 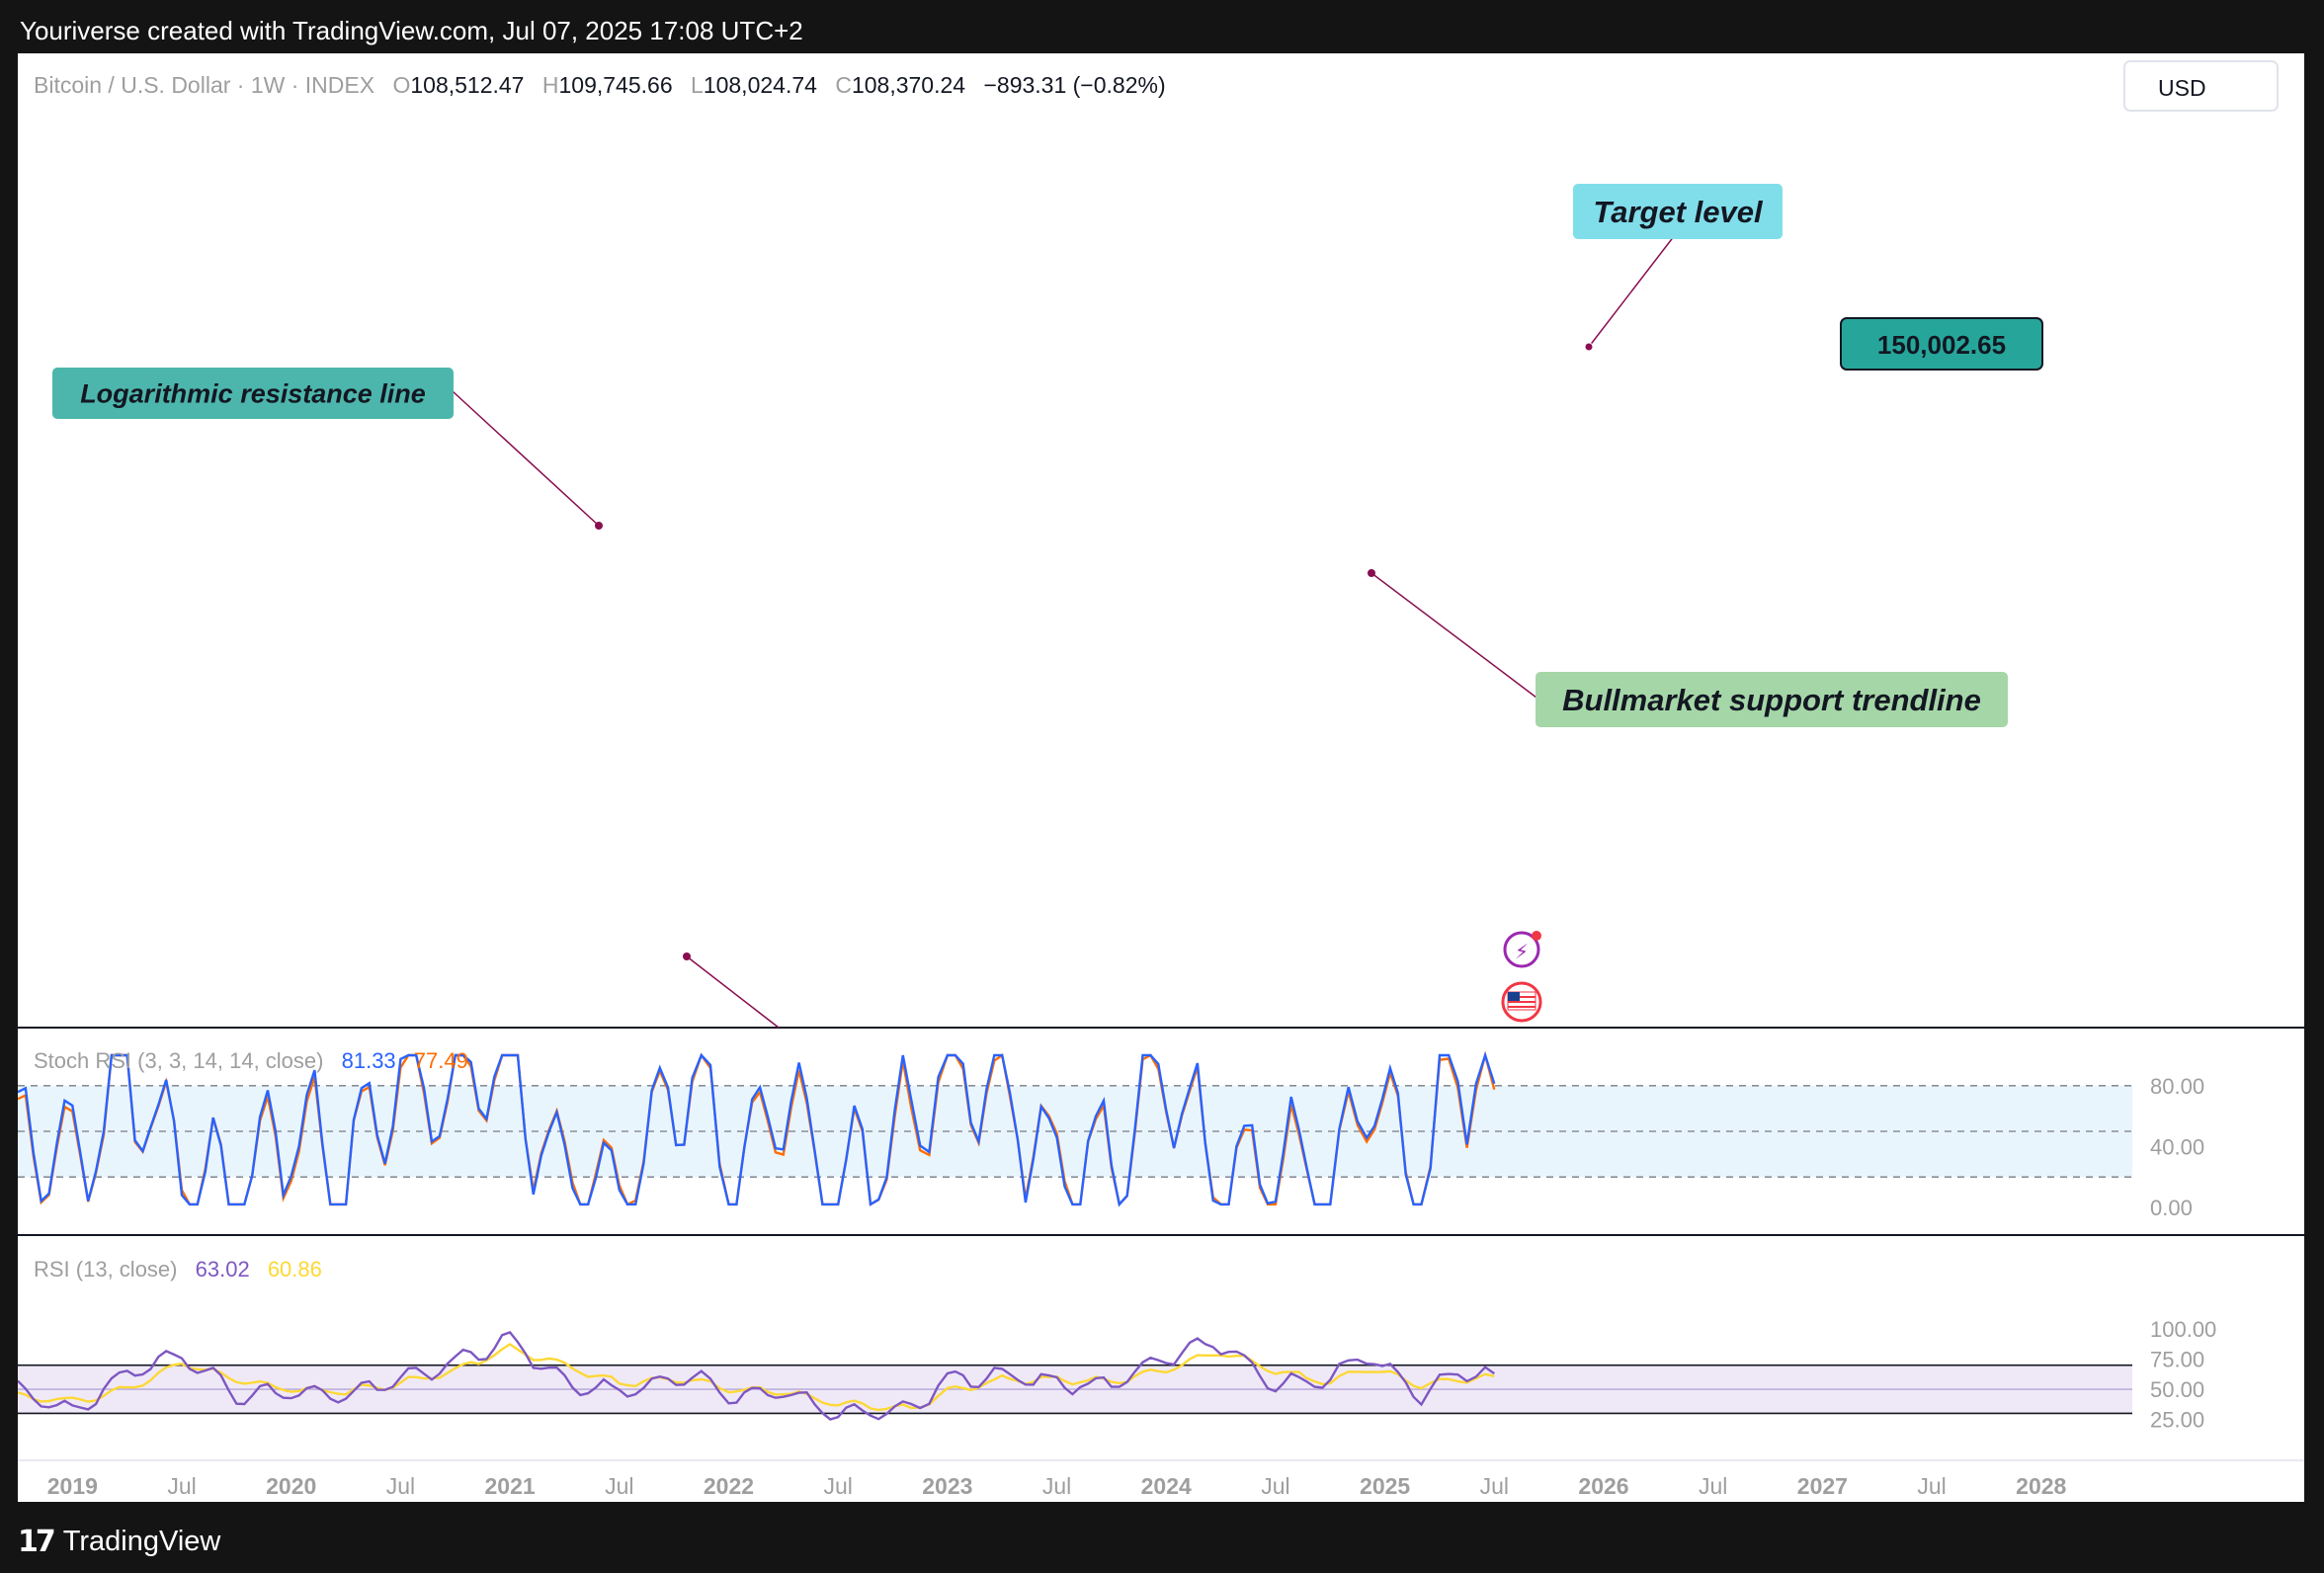 I want to click on time-axis-tick: 2023, so click(x=947, y=1486).